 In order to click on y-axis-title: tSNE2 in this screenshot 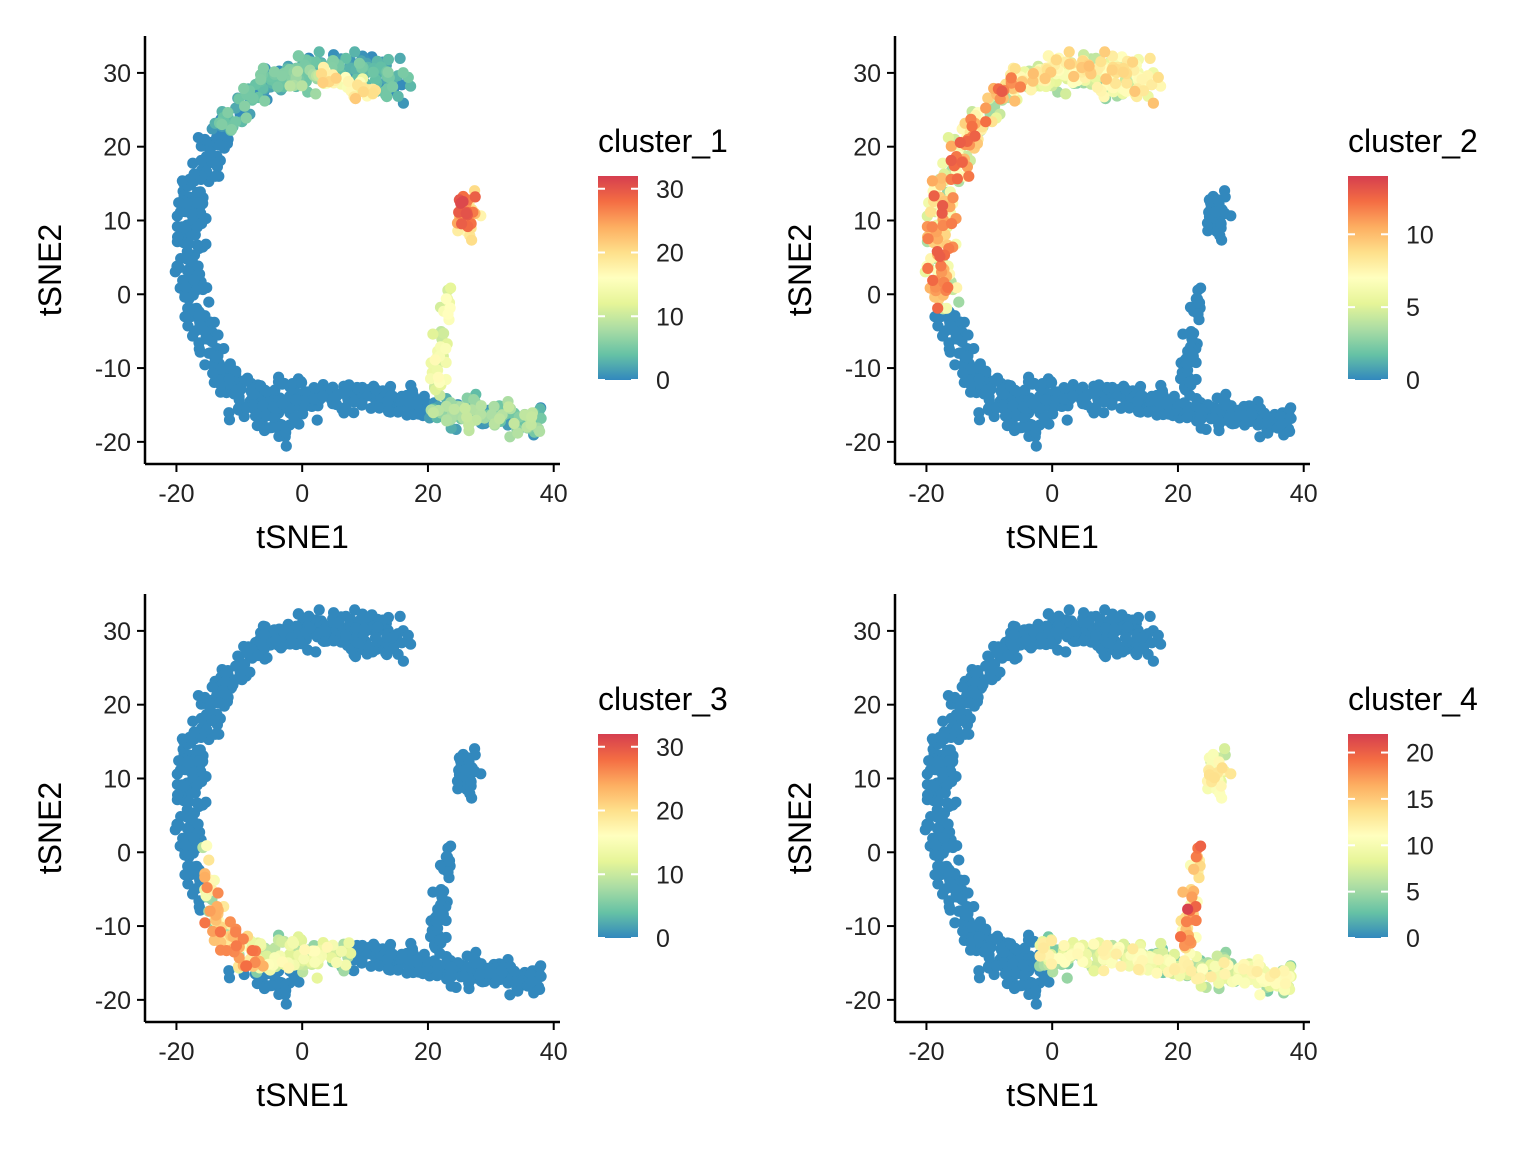, I will do `click(800, 828)`.